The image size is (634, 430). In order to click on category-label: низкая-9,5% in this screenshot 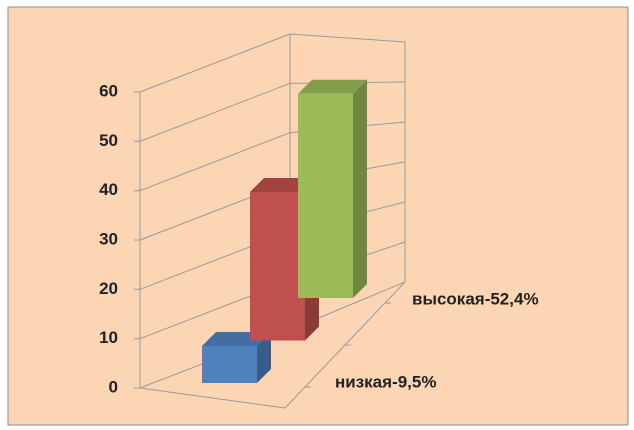, I will do `click(385, 381)`.